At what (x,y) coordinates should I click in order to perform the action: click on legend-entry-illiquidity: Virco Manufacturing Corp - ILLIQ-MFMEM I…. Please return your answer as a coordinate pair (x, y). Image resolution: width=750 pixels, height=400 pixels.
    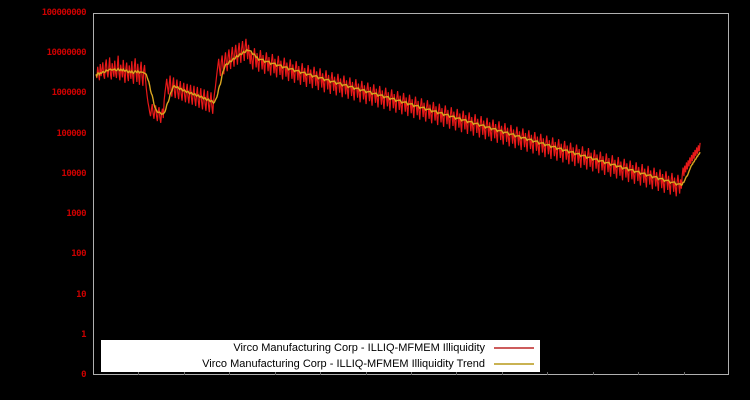
    Looking at the image, I should click on (320, 348).